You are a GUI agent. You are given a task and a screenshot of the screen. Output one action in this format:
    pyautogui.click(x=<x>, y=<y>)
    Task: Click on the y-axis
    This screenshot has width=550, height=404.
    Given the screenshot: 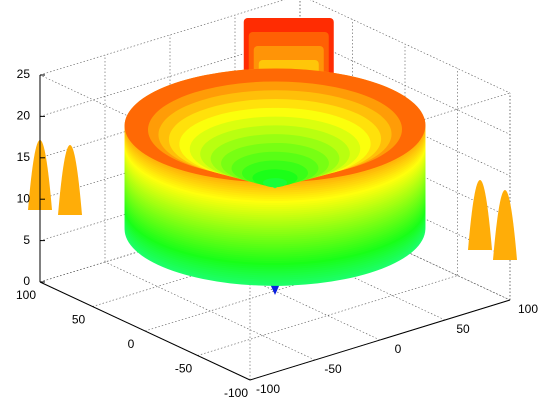 What is the action you would take?
    pyautogui.click(x=145, y=331)
    